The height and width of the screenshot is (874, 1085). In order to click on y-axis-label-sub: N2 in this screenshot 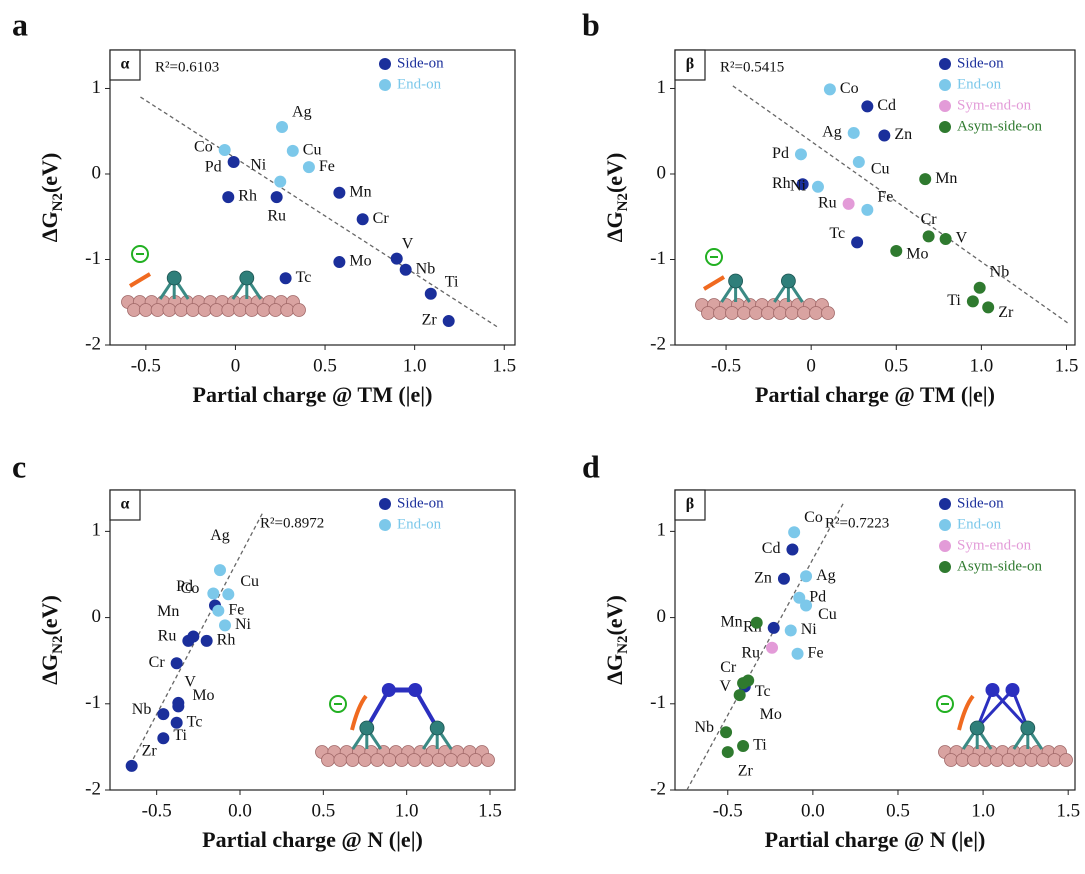, I will do `click(58, 202)`.